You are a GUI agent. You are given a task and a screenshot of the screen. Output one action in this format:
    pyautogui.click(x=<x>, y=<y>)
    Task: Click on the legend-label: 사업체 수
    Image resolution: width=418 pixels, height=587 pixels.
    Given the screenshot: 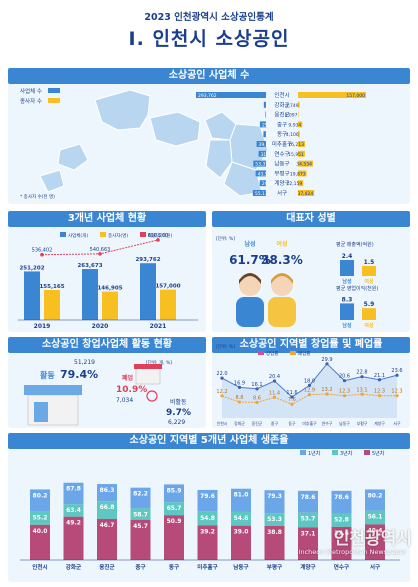 What is the action you would take?
    pyautogui.click(x=31, y=91)
    